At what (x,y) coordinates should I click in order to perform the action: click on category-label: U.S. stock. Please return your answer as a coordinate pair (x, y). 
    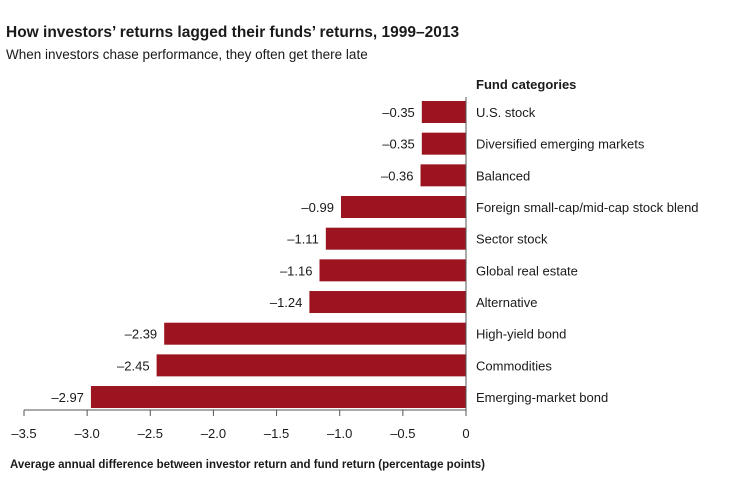
    Looking at the image, I should click on (506, 112).